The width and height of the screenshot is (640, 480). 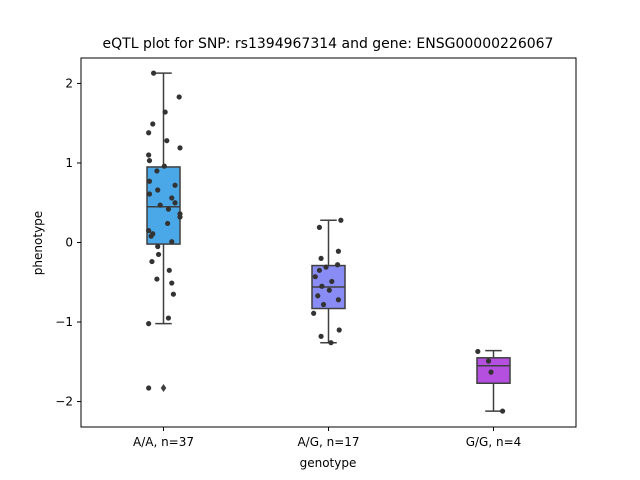 What do you see at coordinates (328, 442) in the screenshot?
I see `x-tick-label: A/G, n=17` at bounding box center [328, 442].